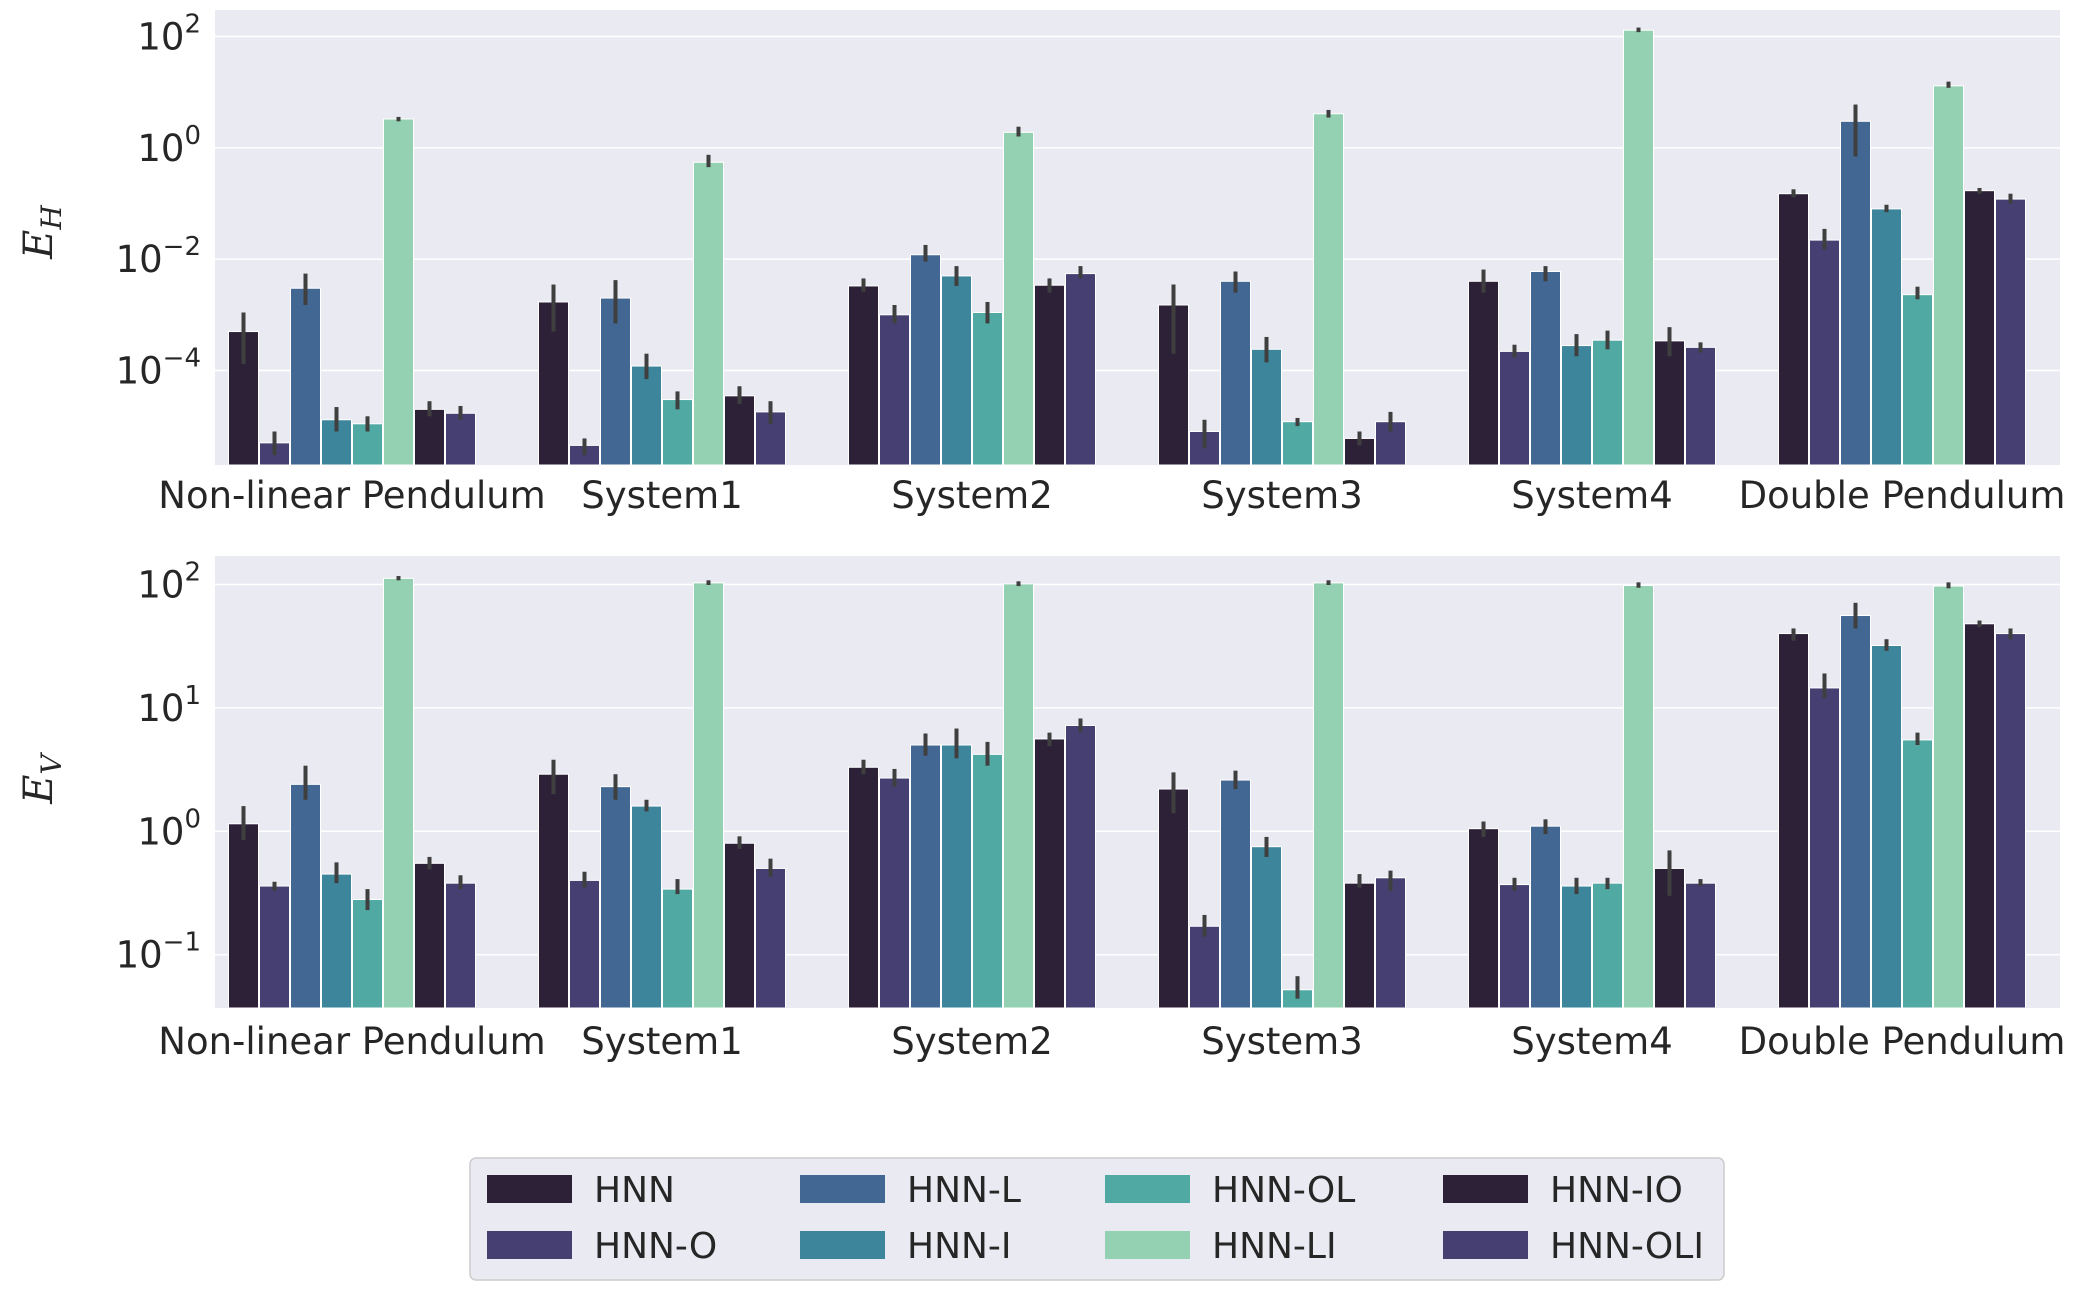  Describe the element at coordinates (1627, 1246) in the screenshot. I see `legend-label: HNN-OLI` at that location.